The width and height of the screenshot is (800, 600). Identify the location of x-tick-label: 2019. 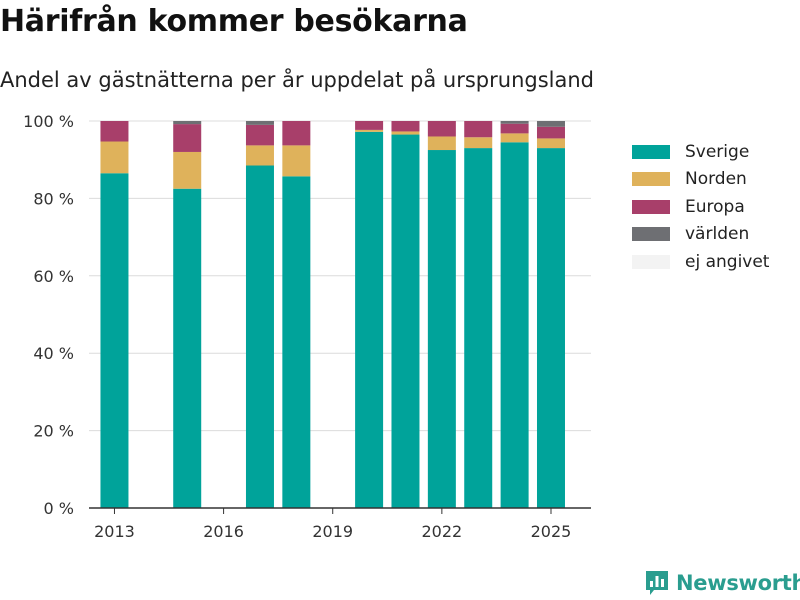
(332, 531).